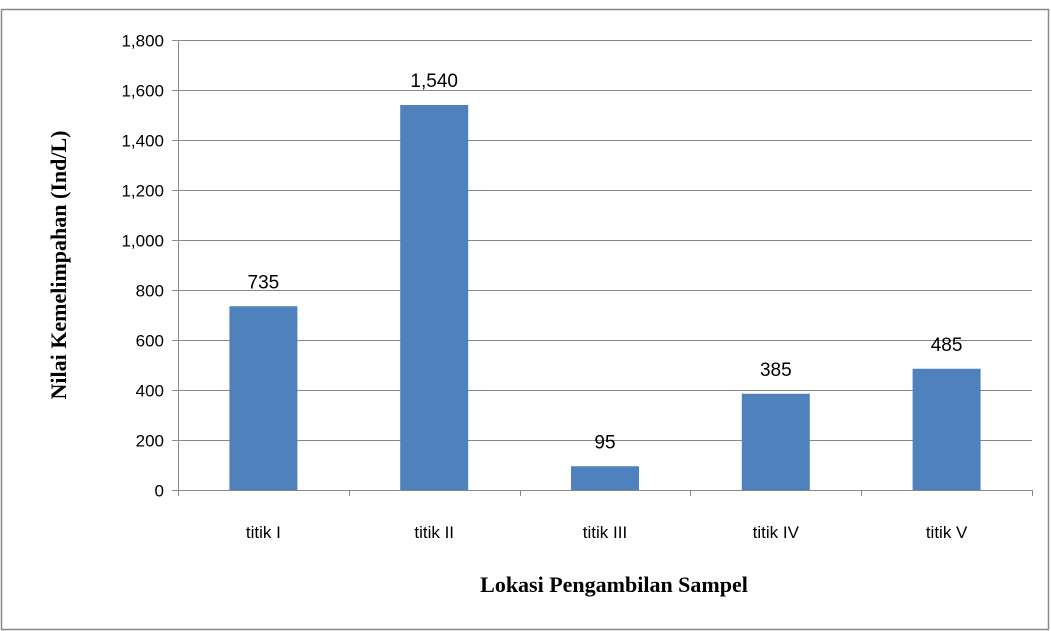 This screenshot has height=631, width=1051. Describe the element at coordinates (947, 532) in the screenshot. I see `x-tick-label: titik V` at that location.